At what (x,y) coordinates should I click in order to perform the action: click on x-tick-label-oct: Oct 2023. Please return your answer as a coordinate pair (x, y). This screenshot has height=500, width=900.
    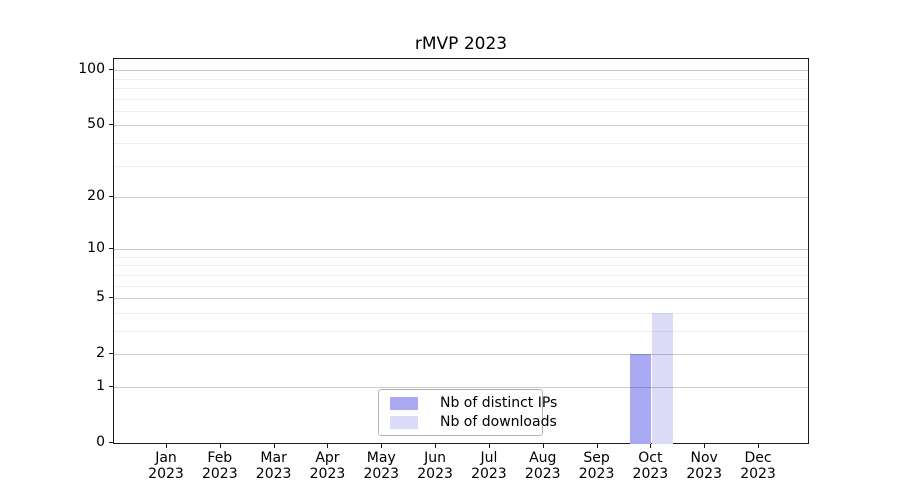
    Looking at the image, I should click on (650, 466).